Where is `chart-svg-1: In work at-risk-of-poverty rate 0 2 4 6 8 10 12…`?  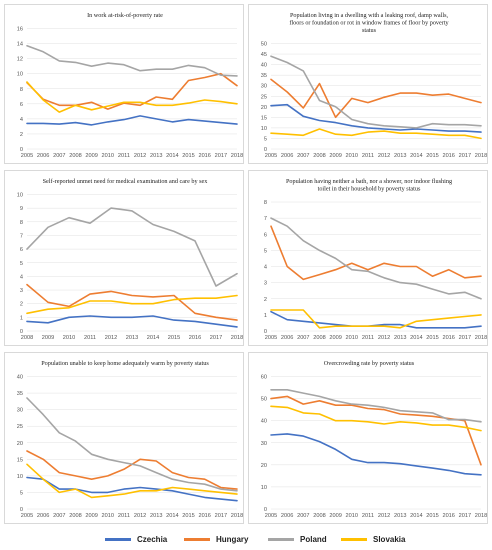 chart-svg-1: In work at-risk-of-poverty rate 0 2 4 6 8 10 12… is located at coordinates (130, 85).